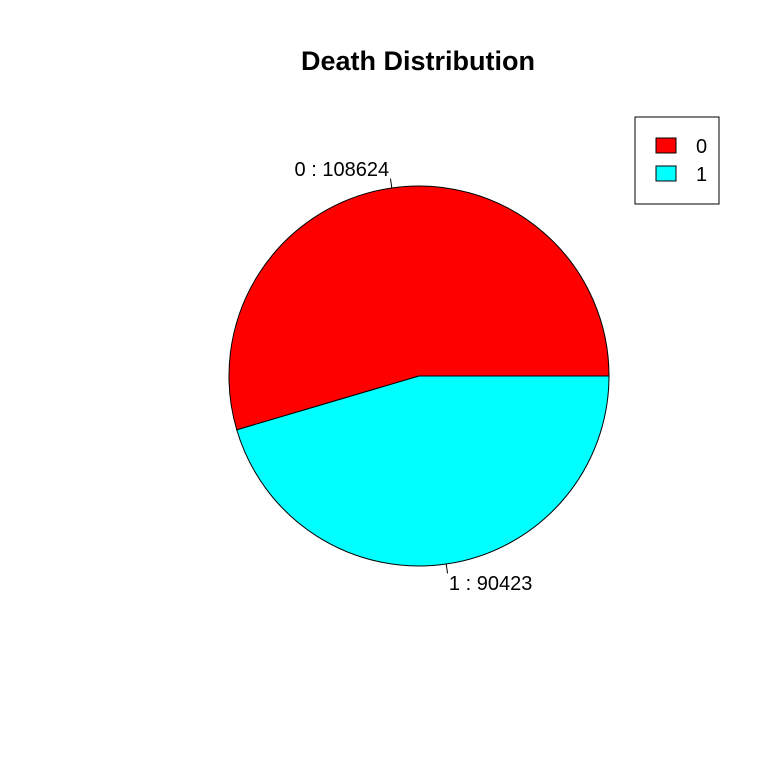 Image resolution: width=780 pixels, height=780 pixels. I want to click on legend: 01, so click(677, 160).